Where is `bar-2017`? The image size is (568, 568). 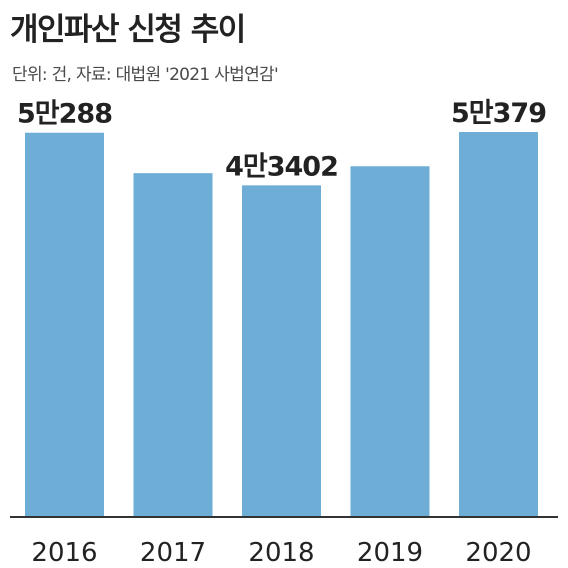 bar-2017 is located at coordinates (173, 345).